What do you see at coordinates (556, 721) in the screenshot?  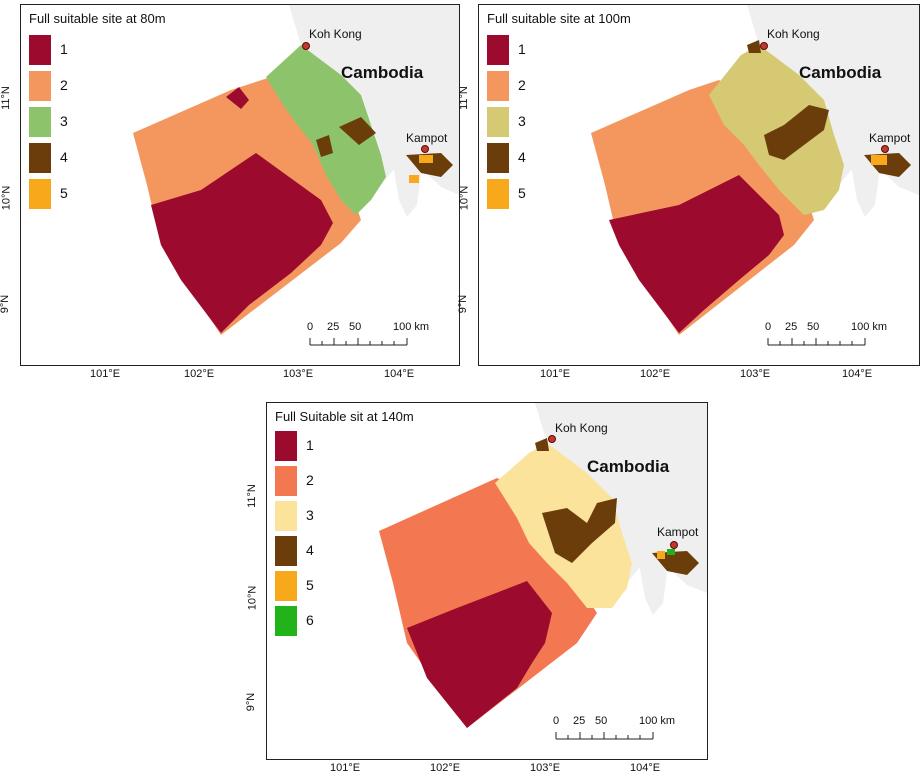 I see `scale-label: 0` at bounding box center [556, 721].